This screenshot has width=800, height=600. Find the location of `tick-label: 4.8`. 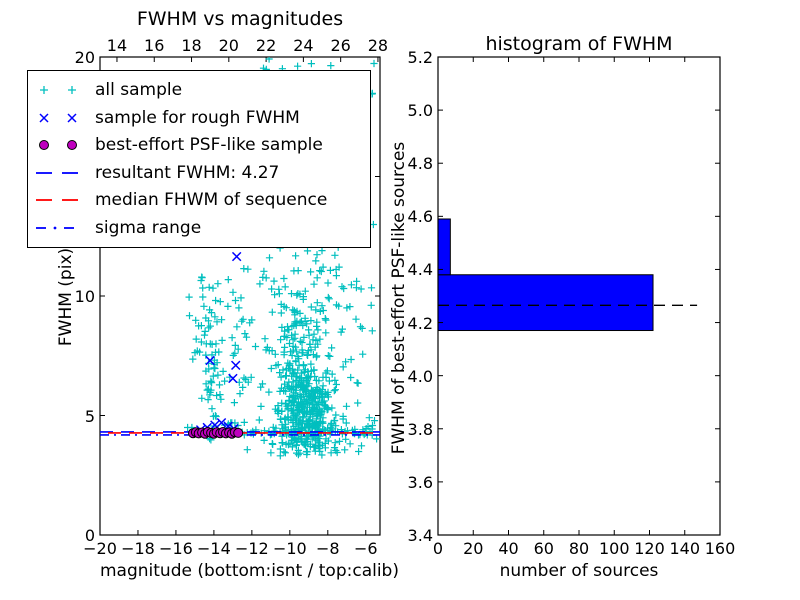

tick-label: 4.8 is located at coordinates (420, 164).